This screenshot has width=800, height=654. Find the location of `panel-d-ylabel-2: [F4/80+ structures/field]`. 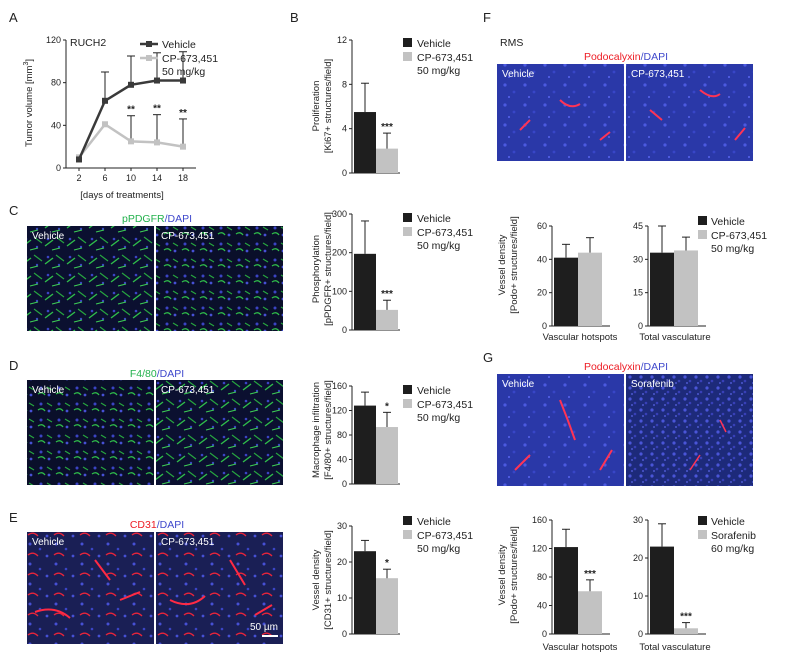

panel-d-ylabel-2: [F4/80+ structures/field] is located at coordinates (328, 430).